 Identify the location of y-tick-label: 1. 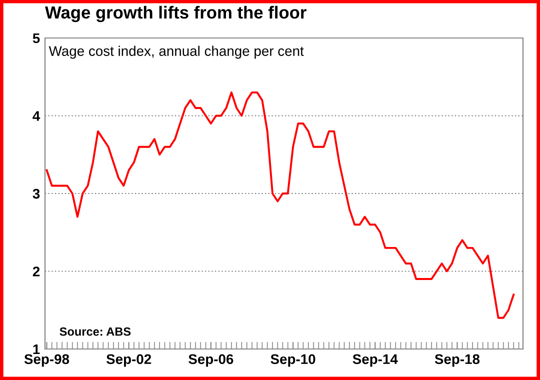
(36, 349).